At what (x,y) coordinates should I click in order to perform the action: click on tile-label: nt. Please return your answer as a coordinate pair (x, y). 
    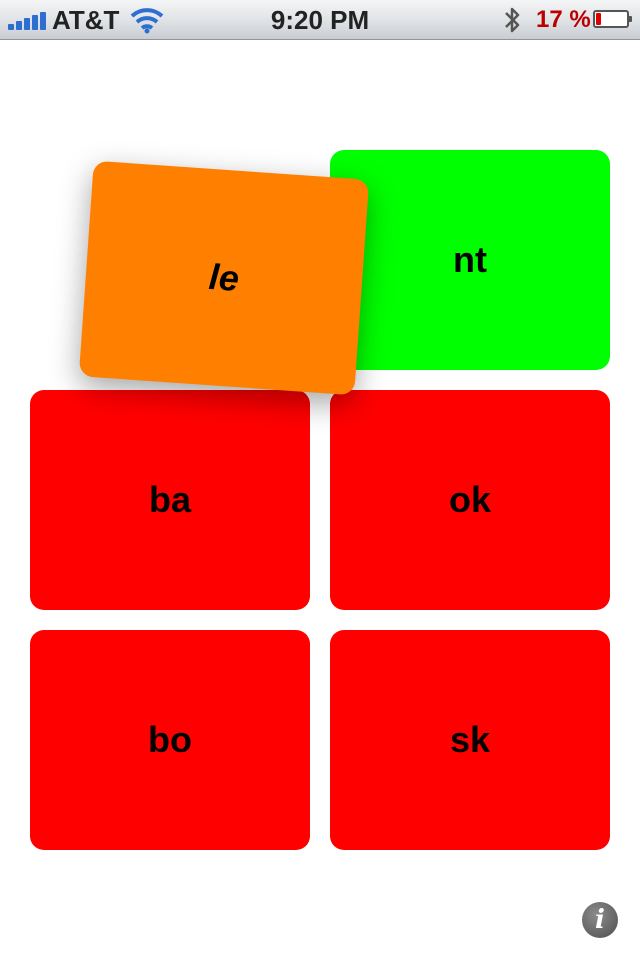
    Looking at the image, I should click on (470, 259).